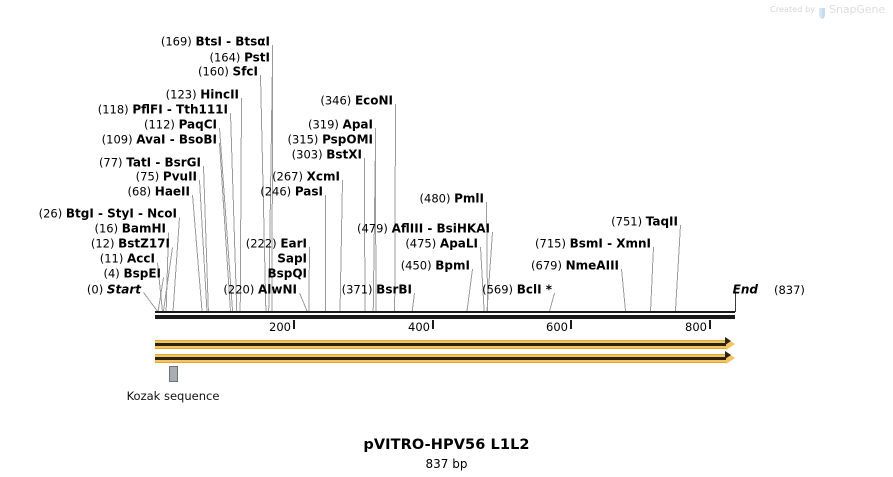 This screenshot has height=477, width=893. I want to click on site-position: (26), so click(50, 213).